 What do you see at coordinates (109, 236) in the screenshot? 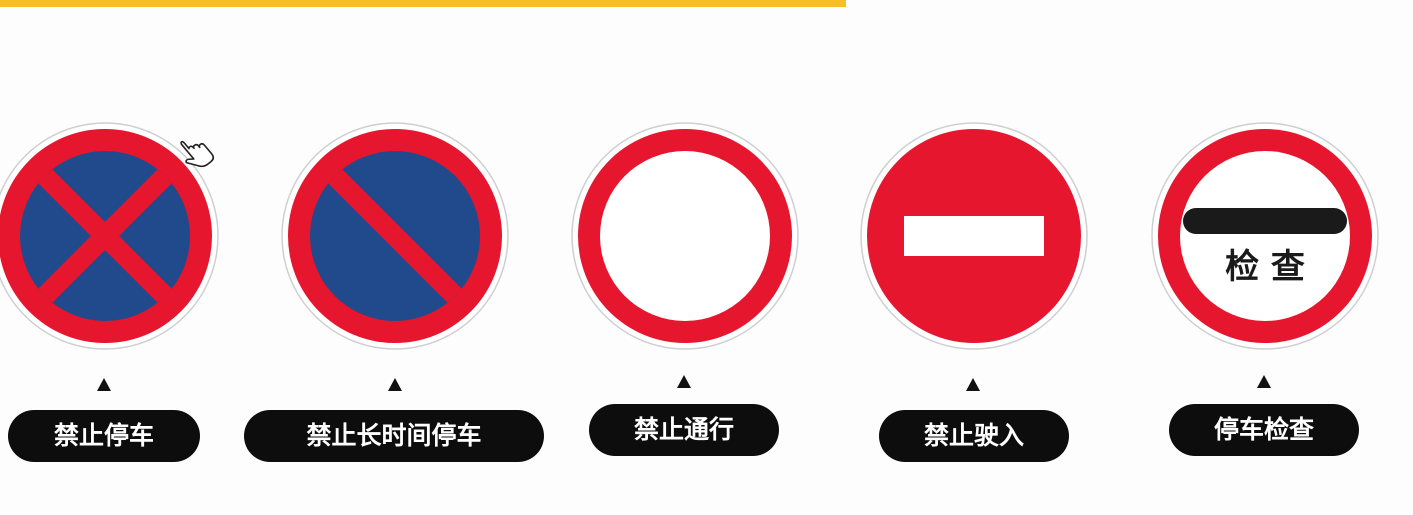
I see `no-parking-sign-icon` at bounding box center [109, 236].